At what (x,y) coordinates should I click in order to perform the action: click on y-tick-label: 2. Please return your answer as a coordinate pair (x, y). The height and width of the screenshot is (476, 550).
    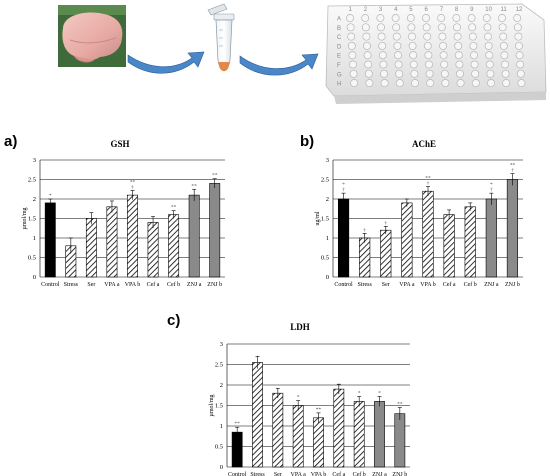
    Looking at the image, I should click on (34, 199).